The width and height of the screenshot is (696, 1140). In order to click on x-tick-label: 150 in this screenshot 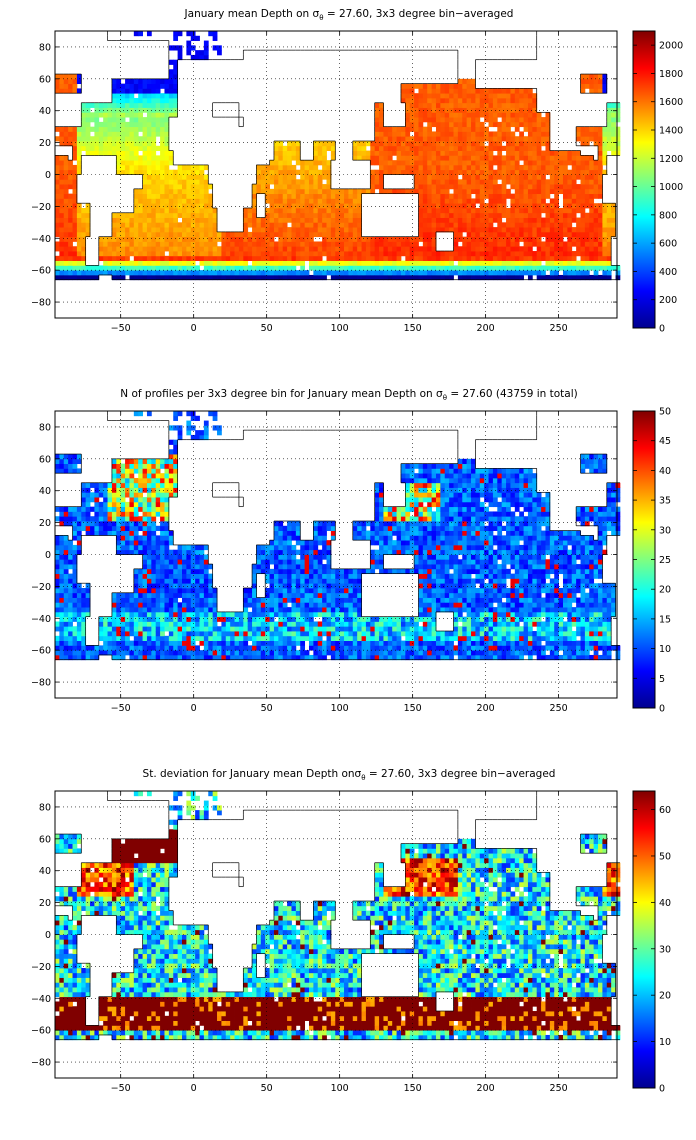, I will do `click(413, 328)`.